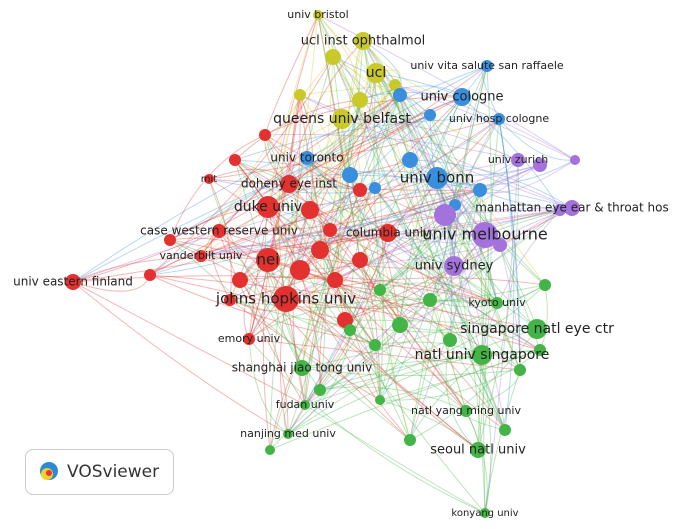  What do you see at coordinates (454, 266) in the screenshot?
I see `node-label: univ sydney` at bounding box center [454, 266].